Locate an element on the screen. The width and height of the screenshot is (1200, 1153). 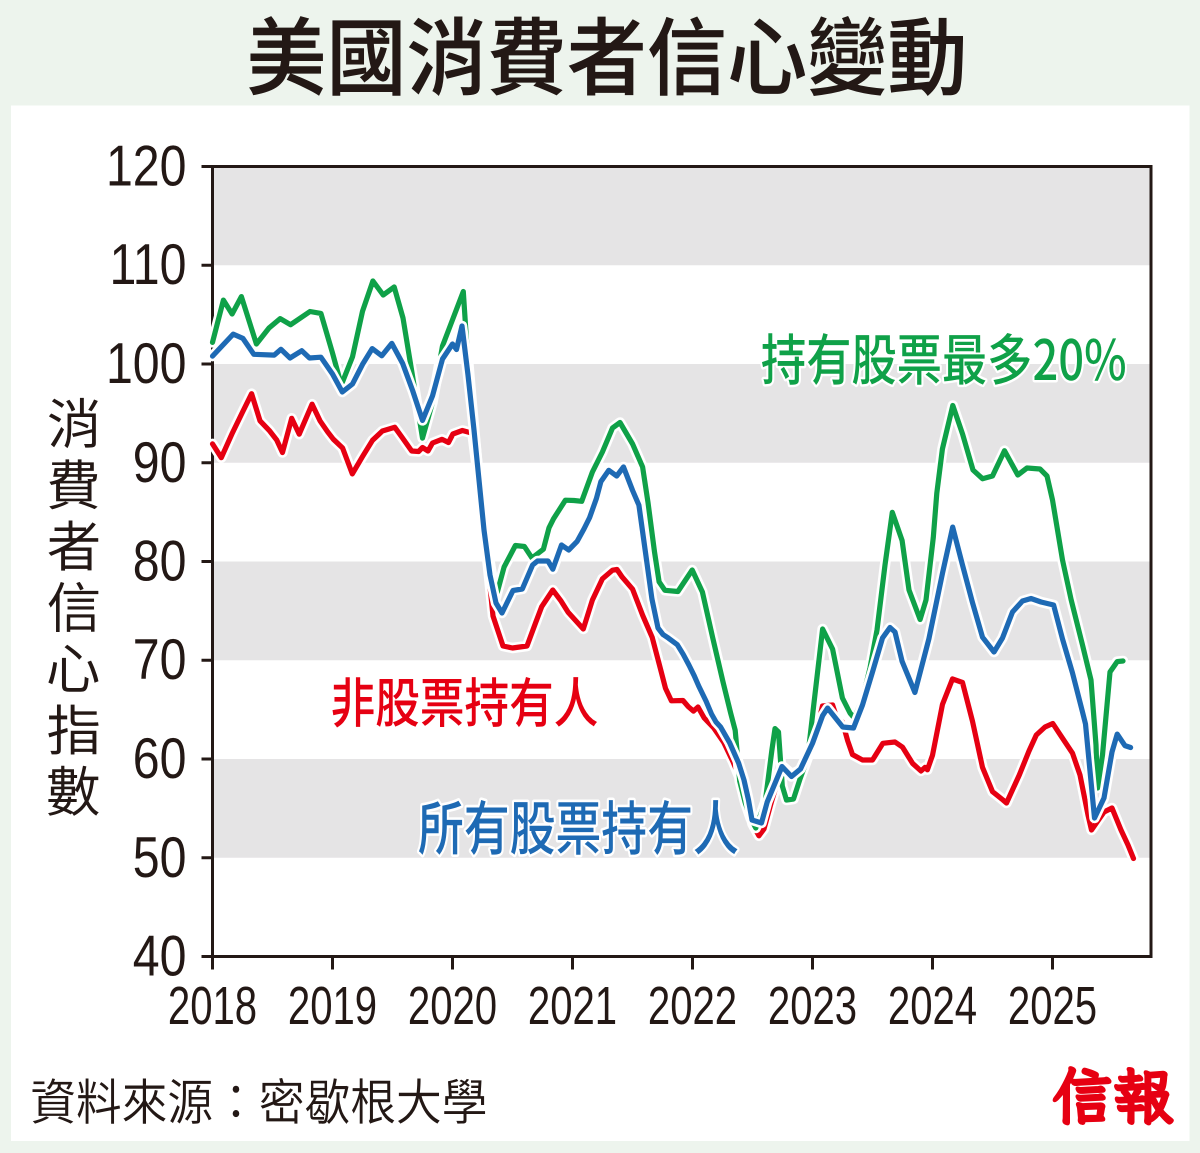
svg-text: 2022 is located at coordinates (692, 1006).